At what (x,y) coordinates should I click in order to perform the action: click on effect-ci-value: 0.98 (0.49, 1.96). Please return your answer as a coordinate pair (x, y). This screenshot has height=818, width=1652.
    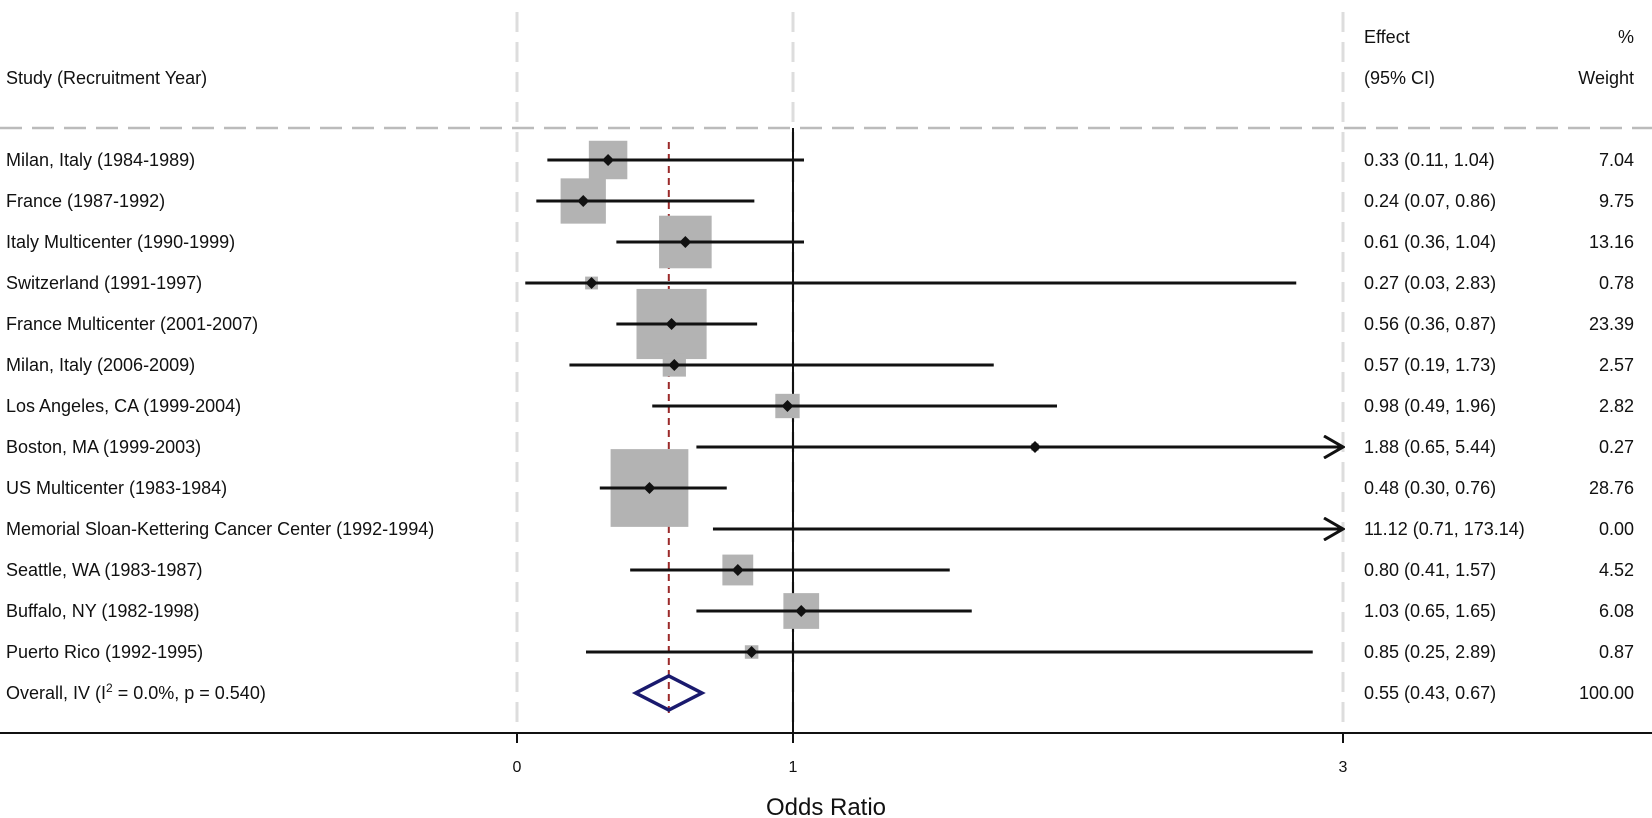
    Looking at the image, I should click on (1430, 406).